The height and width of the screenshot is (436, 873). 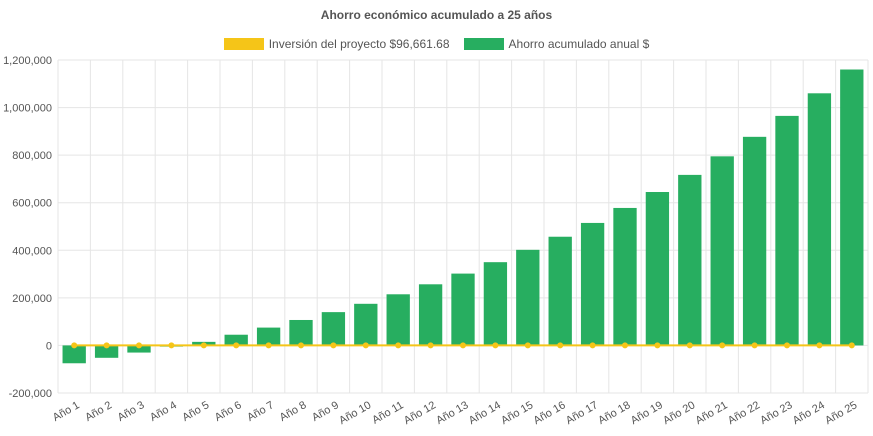 I want to click on legend-item-savings: Ahorro acumulado anual $, so click(x=556, y=44).